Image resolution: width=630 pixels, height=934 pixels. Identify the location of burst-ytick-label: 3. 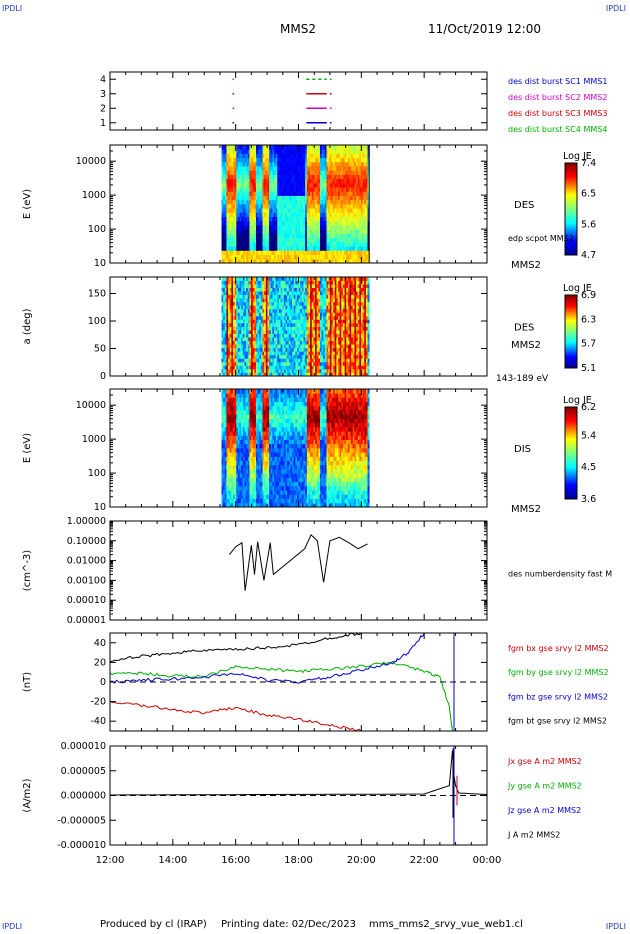
(103, 94).